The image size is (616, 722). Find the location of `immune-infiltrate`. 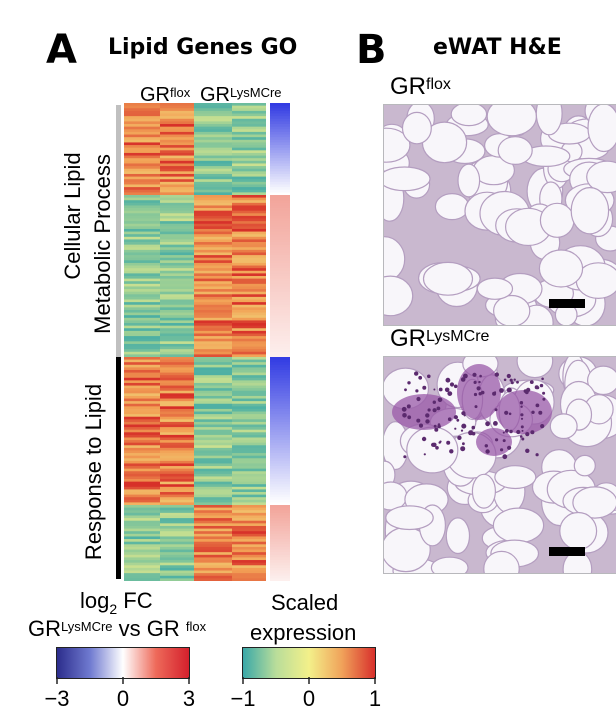

immune-infiltrate is located at coordinates (424, 412).